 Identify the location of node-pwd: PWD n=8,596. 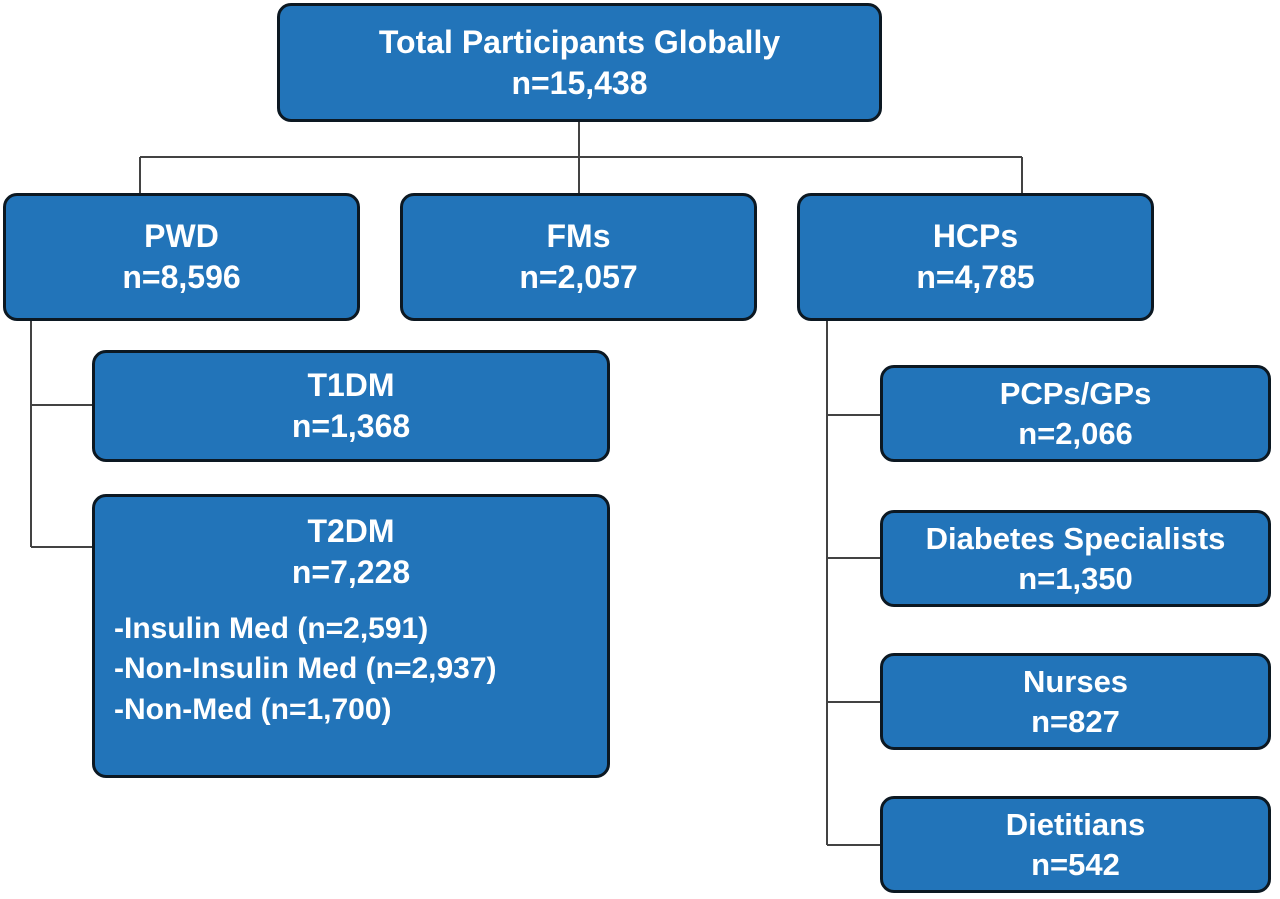
(181, 257).